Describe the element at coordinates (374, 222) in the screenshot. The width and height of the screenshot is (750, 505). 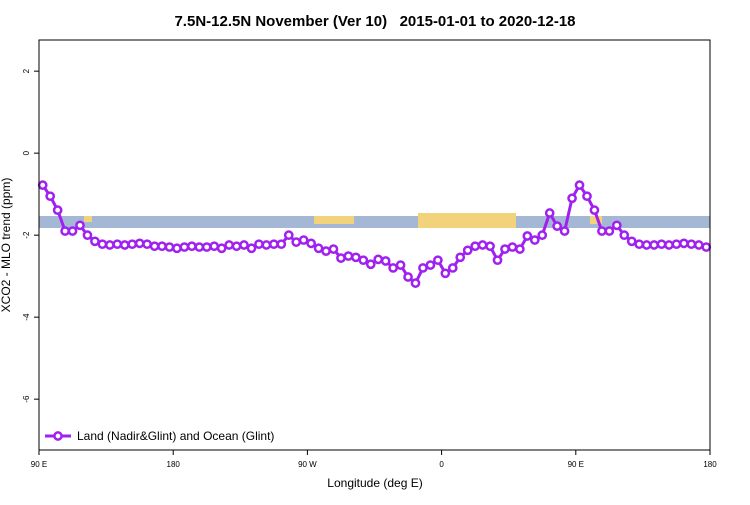
I see `ocean-band` at that location.